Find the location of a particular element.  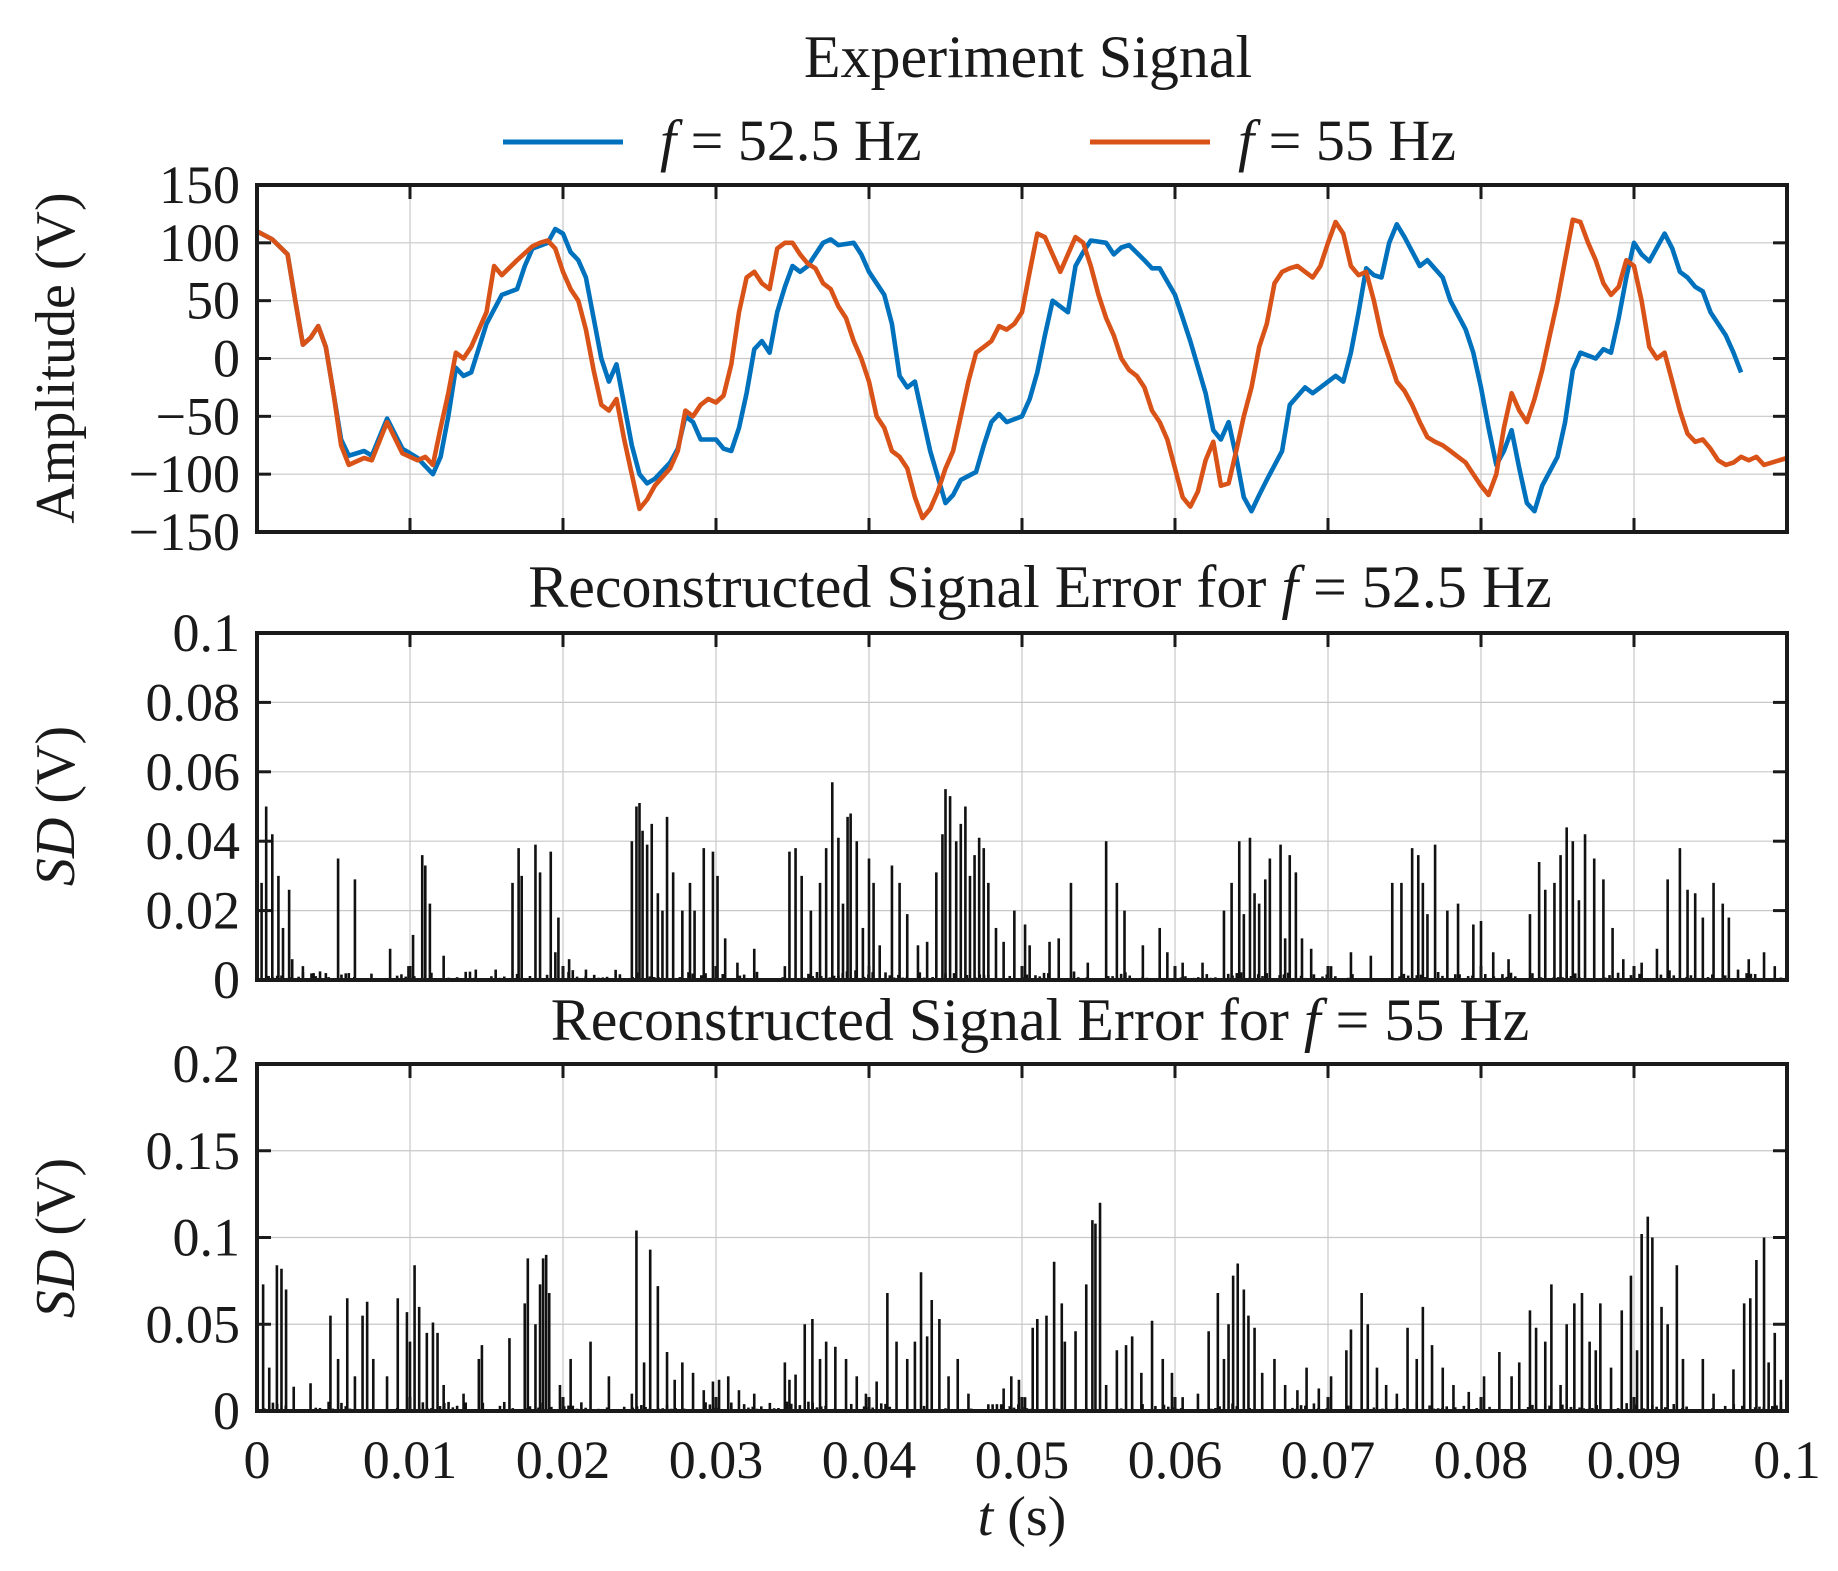

x-tick-label: 0.02 is located at coordinates (563, 1460).